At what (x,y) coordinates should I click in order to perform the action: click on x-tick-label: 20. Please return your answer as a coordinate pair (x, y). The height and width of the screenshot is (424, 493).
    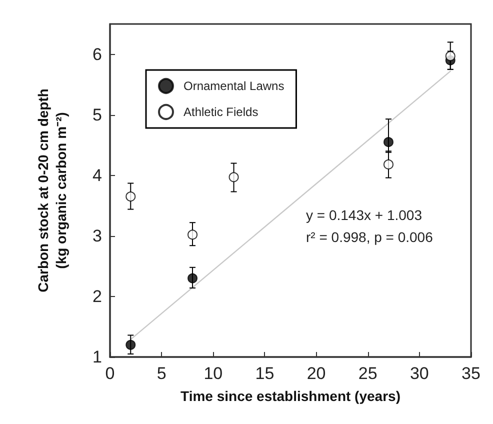
    Looking at the image, I should click on (316, 373).